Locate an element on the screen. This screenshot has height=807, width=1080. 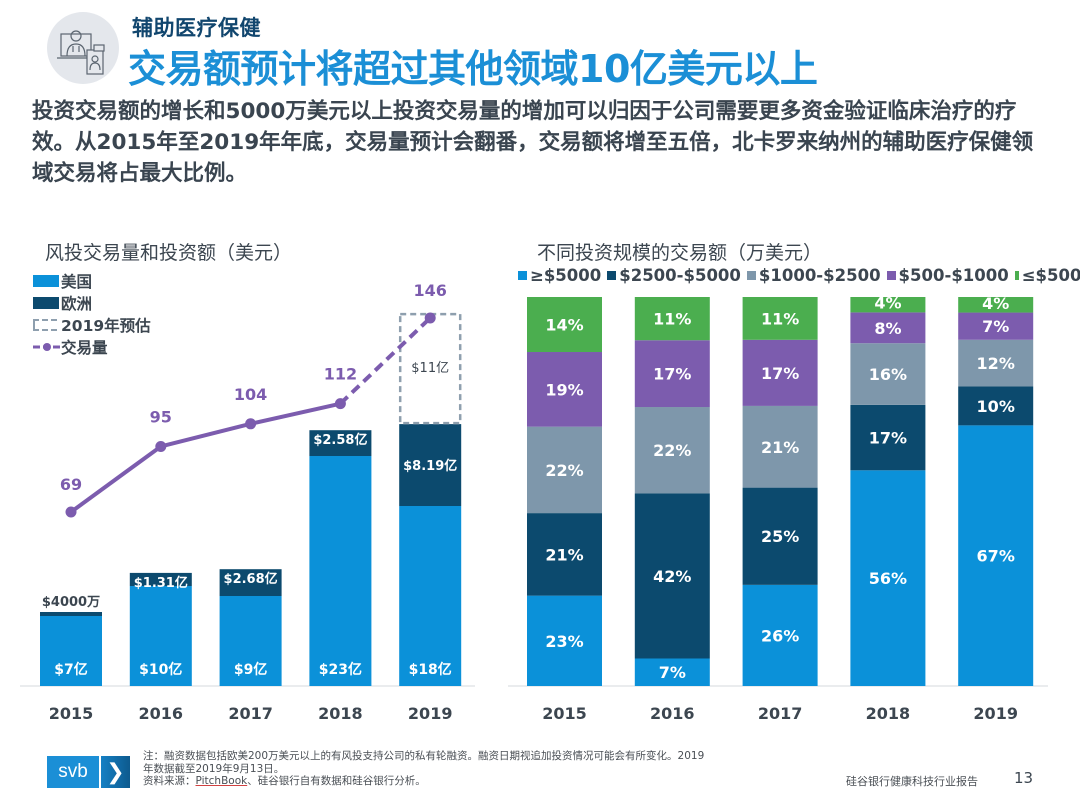
legend-item-europe: 欧洲 is located at coordinates (92, 303).